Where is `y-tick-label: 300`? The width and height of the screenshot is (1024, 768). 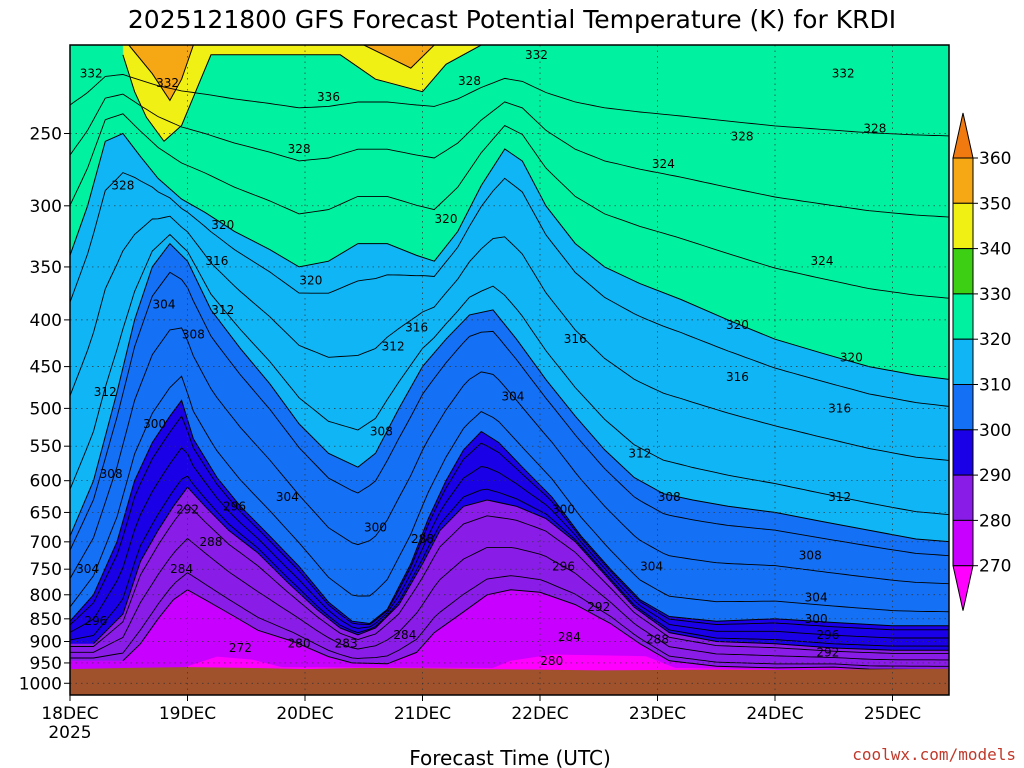
y-tick-label: 300 is located at coordinates (46, 207).